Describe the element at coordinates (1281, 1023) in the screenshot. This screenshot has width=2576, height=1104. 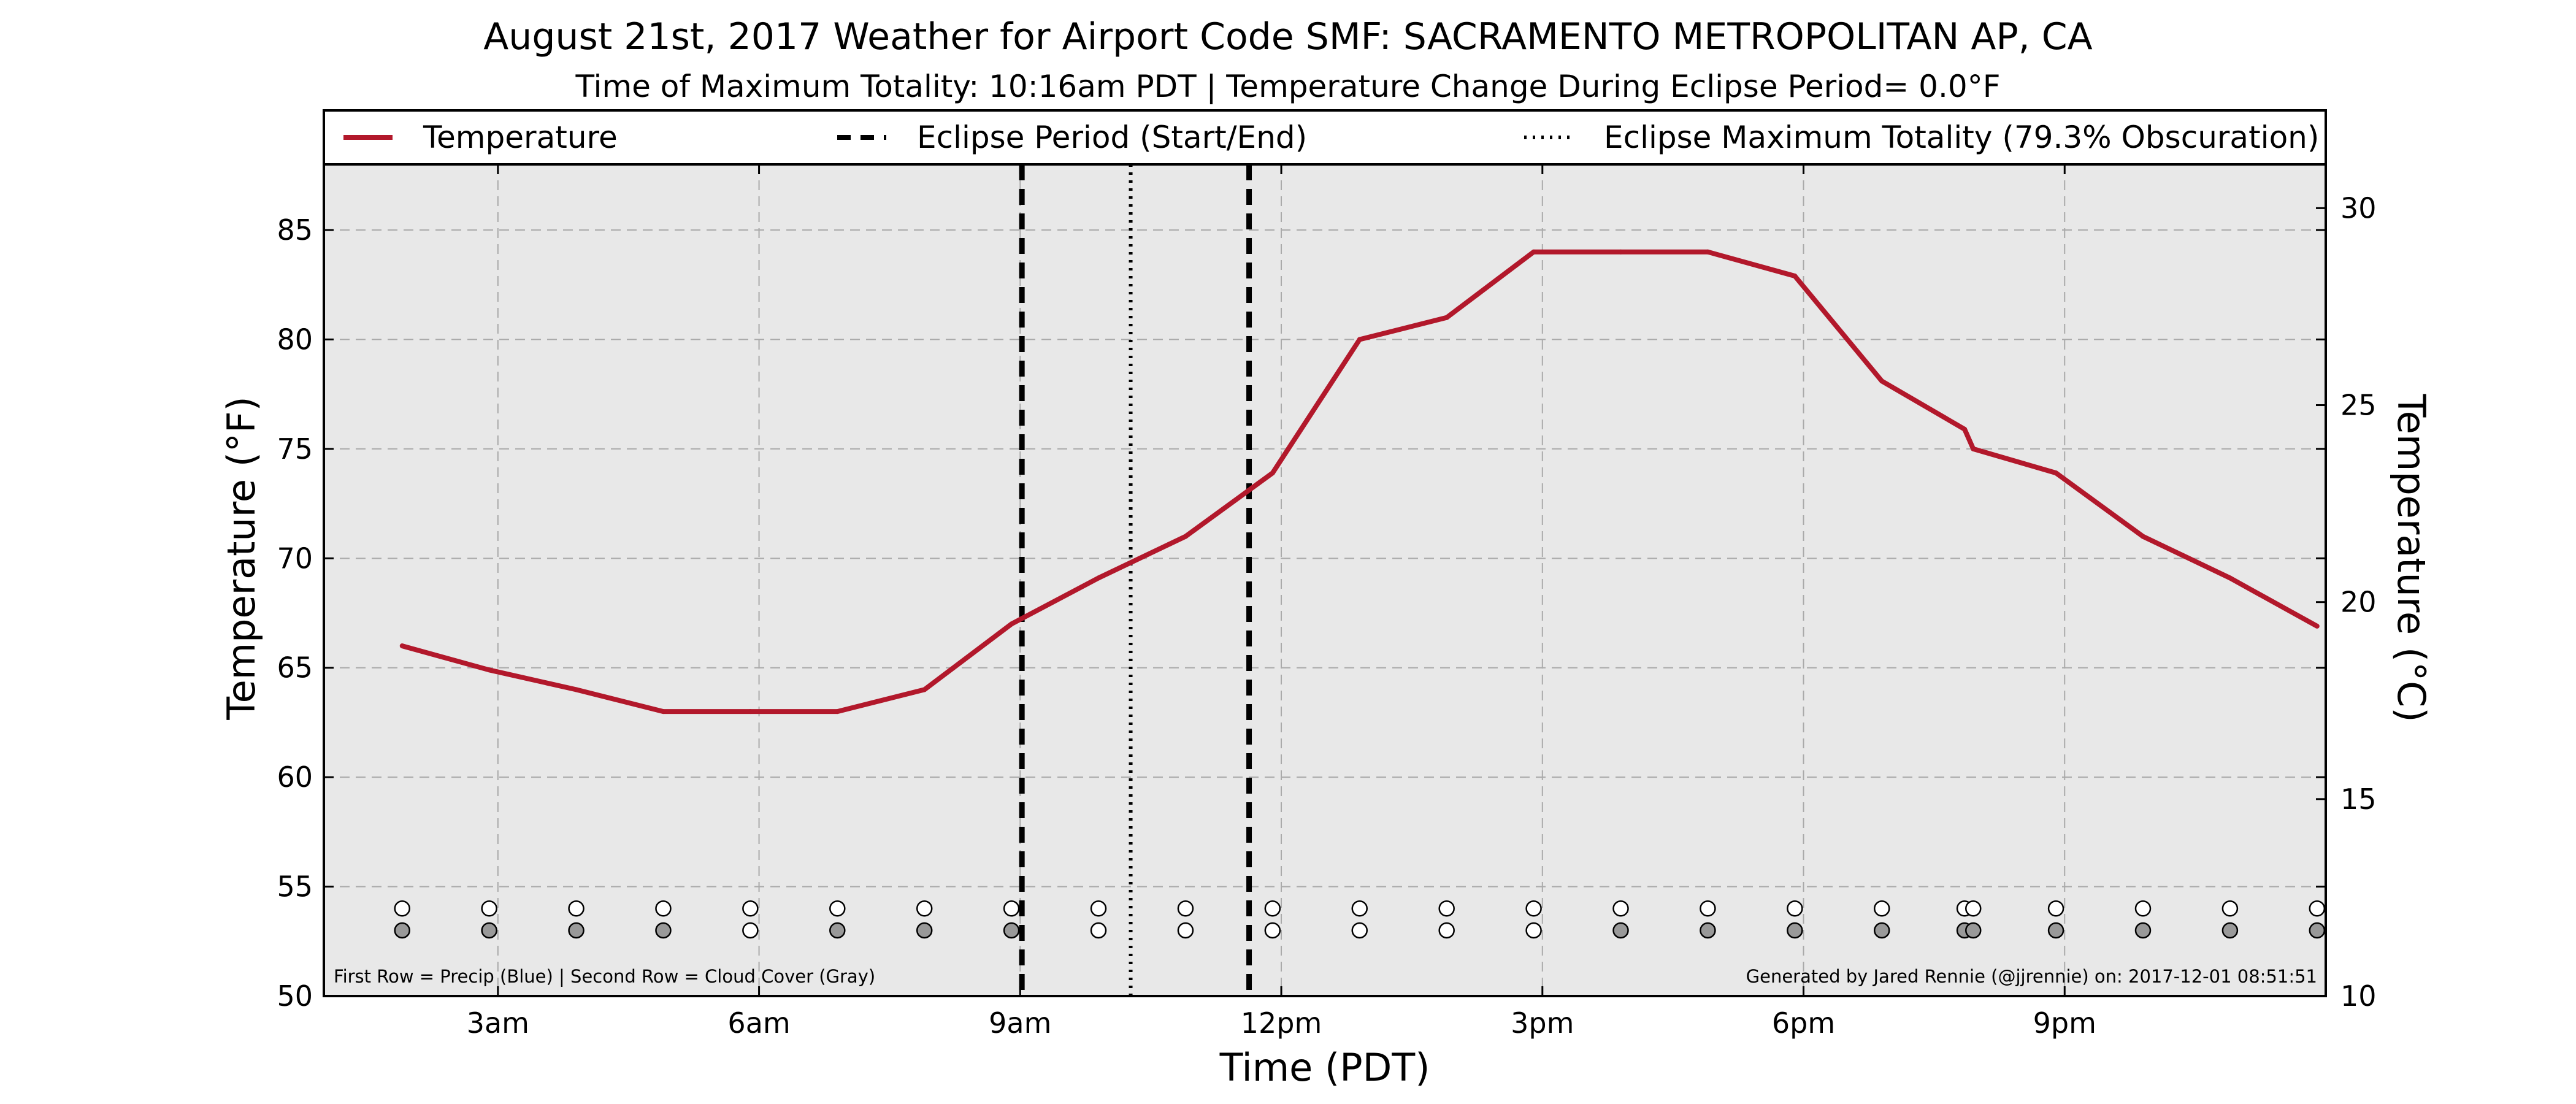
I see `x-tick-label-3: 12pm` at that location.